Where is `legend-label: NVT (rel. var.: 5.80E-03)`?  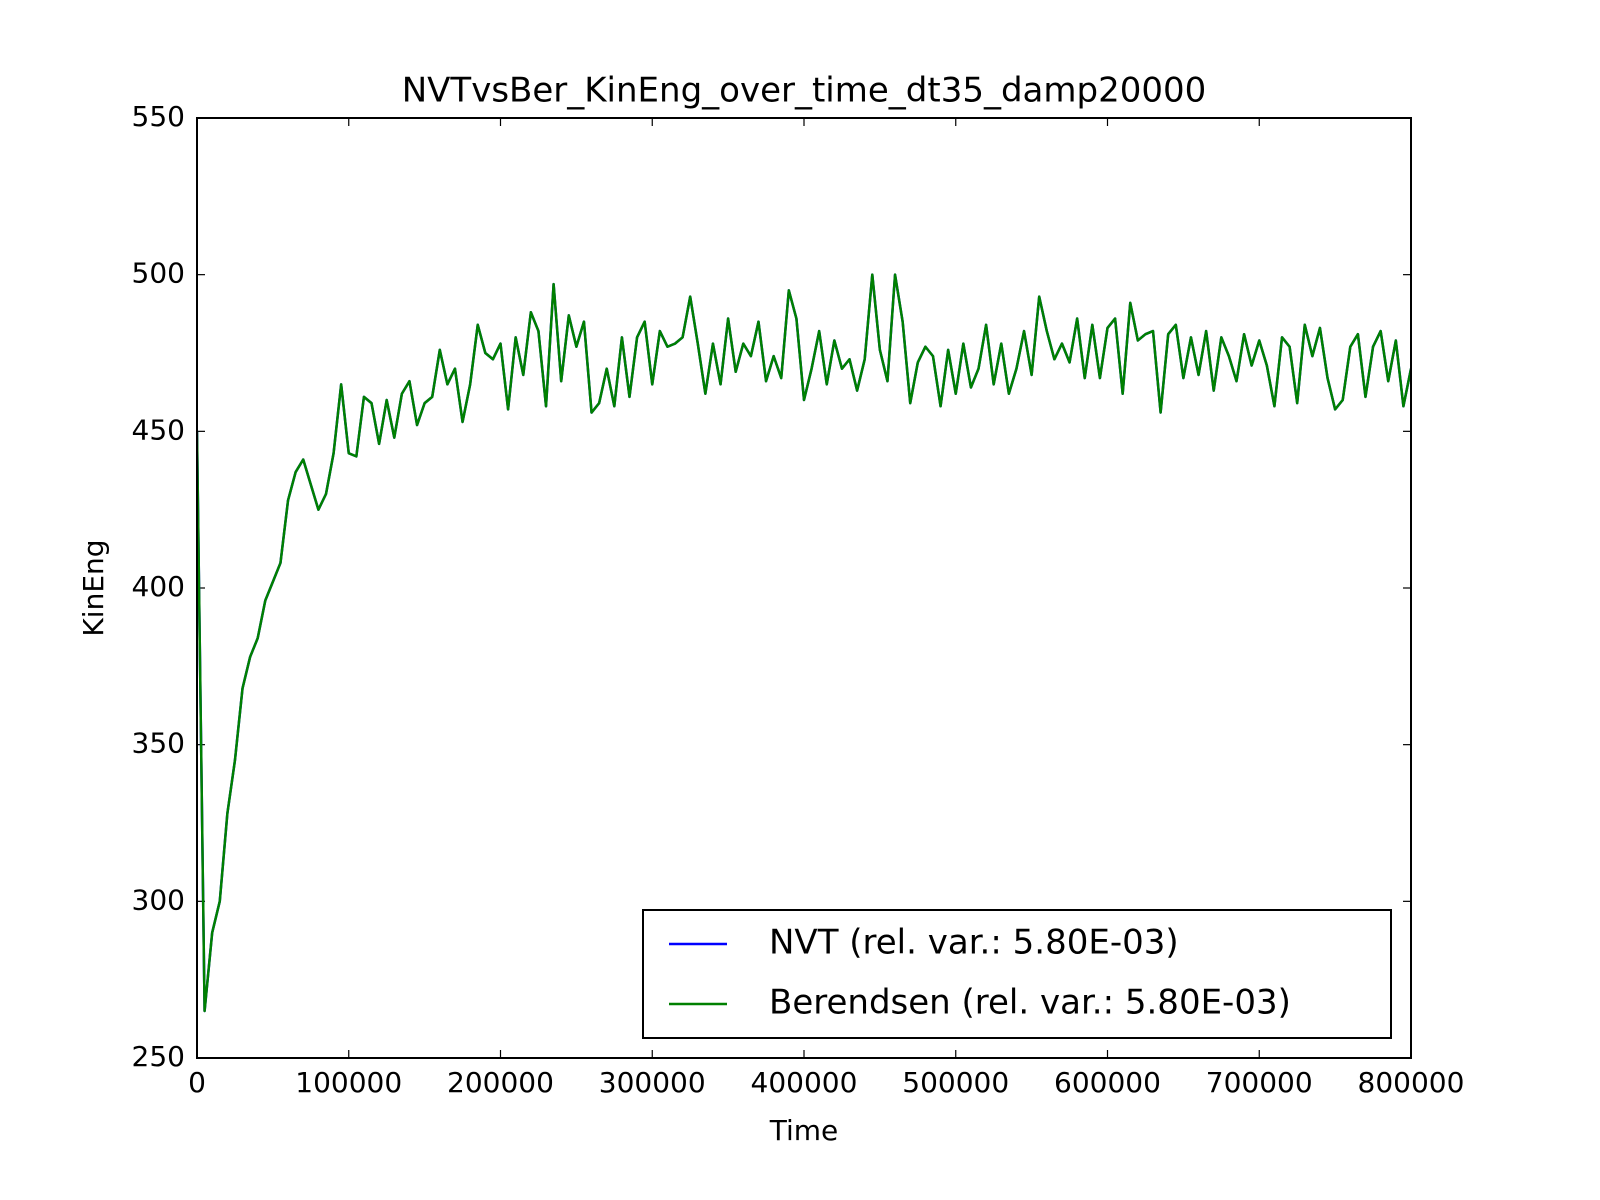
legend-label: NVT (rel. var.: 5.80E-03) is located at coordinates (974, 943).